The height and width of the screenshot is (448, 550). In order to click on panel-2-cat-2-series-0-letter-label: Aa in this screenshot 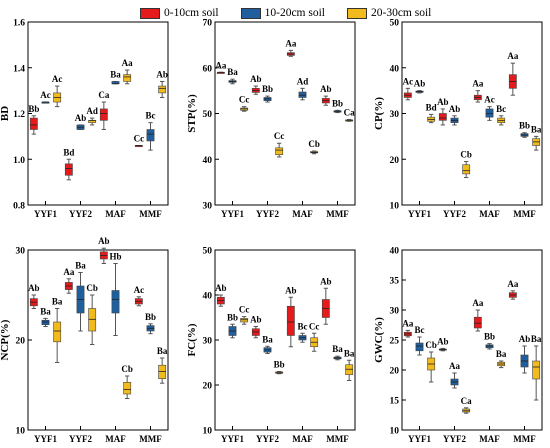, I will do `click(477, 84)`.